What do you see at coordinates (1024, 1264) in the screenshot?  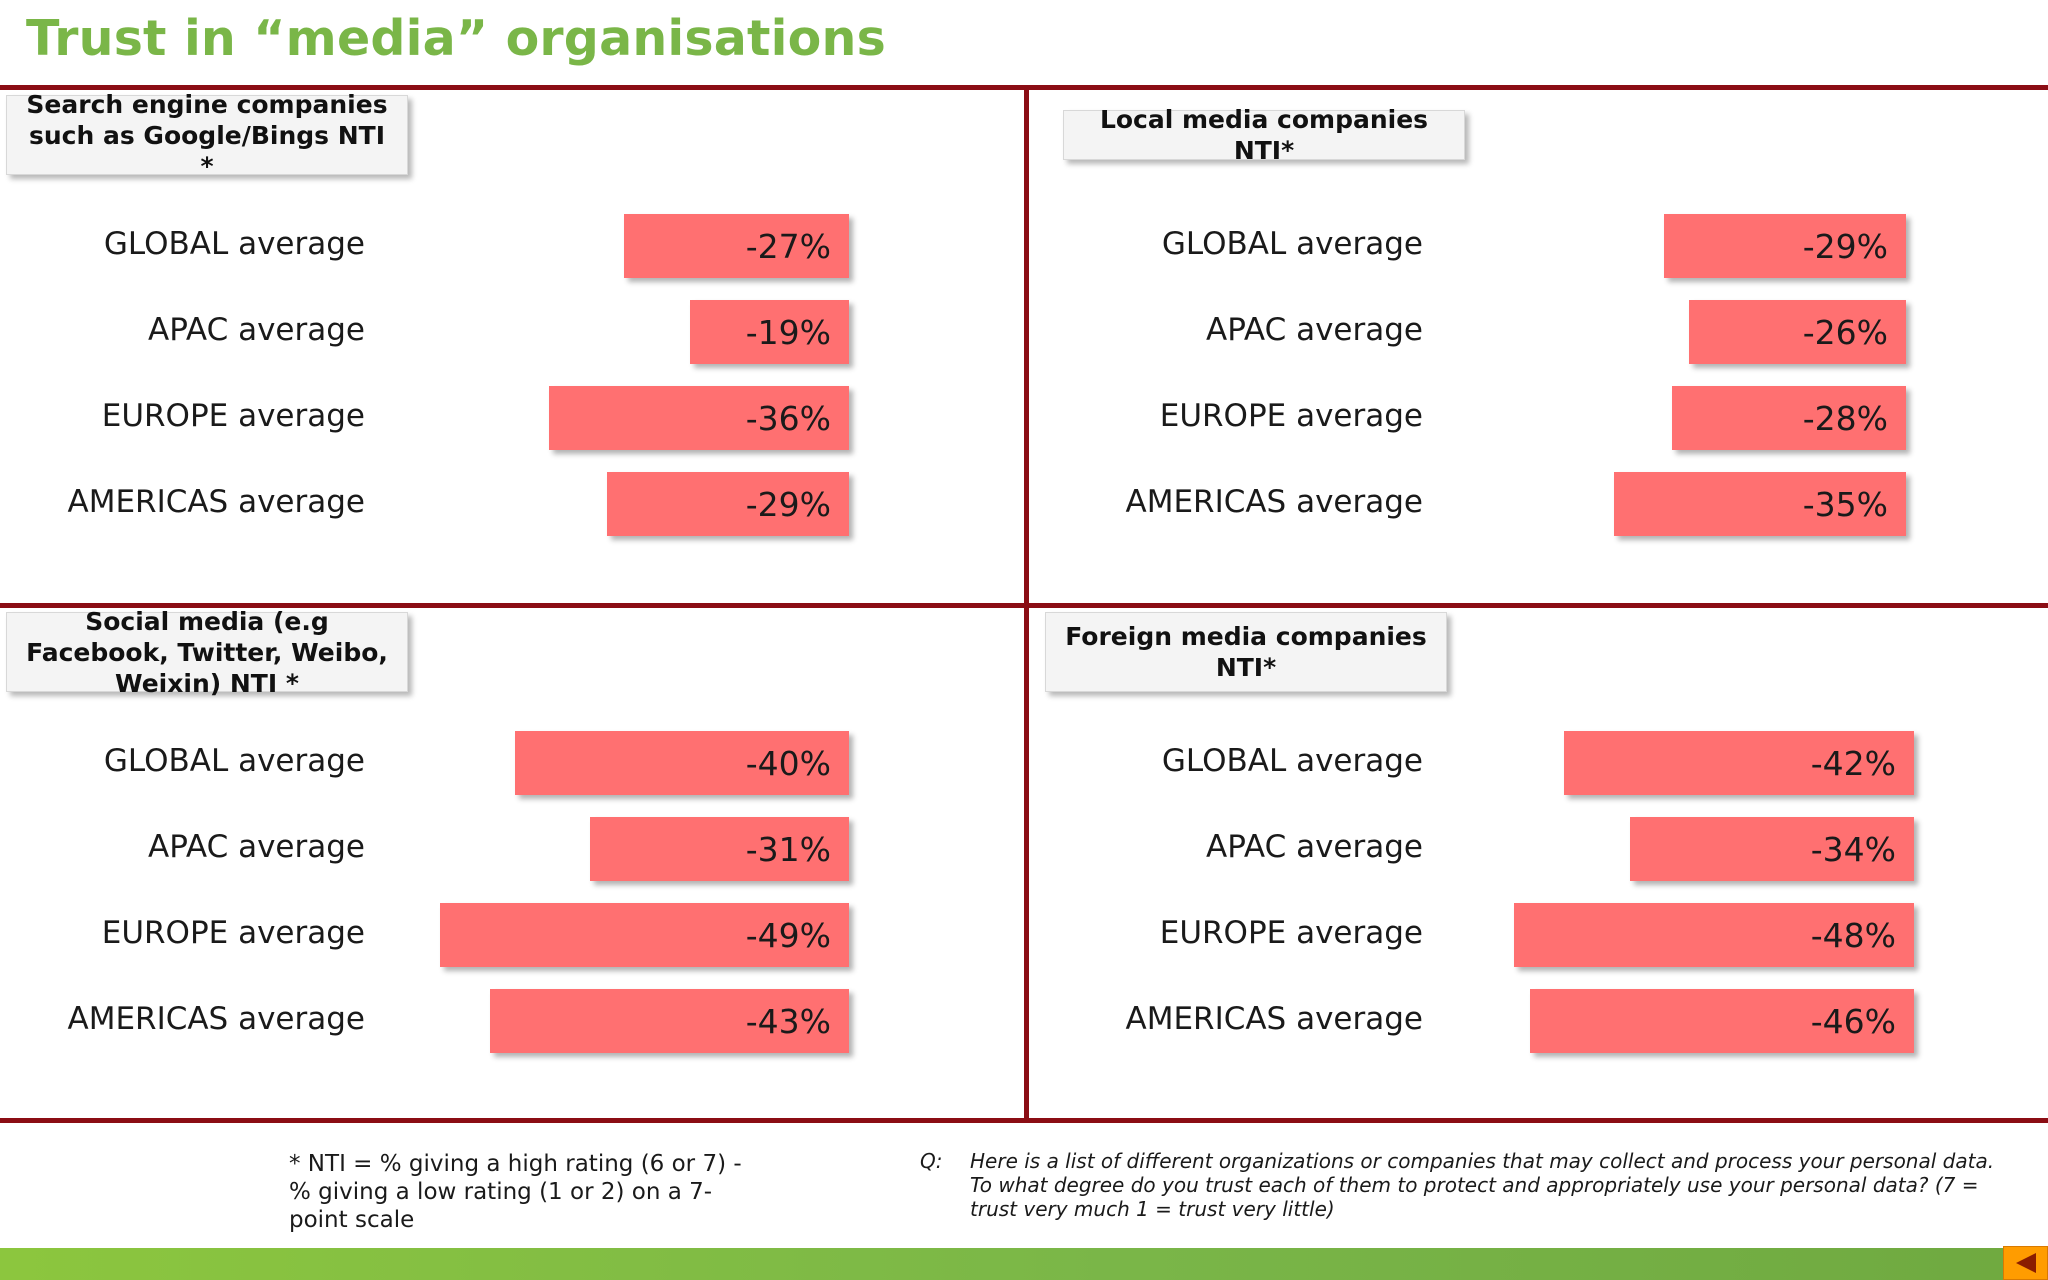 I see `footer-band` at bounding box center [1024, 1264].